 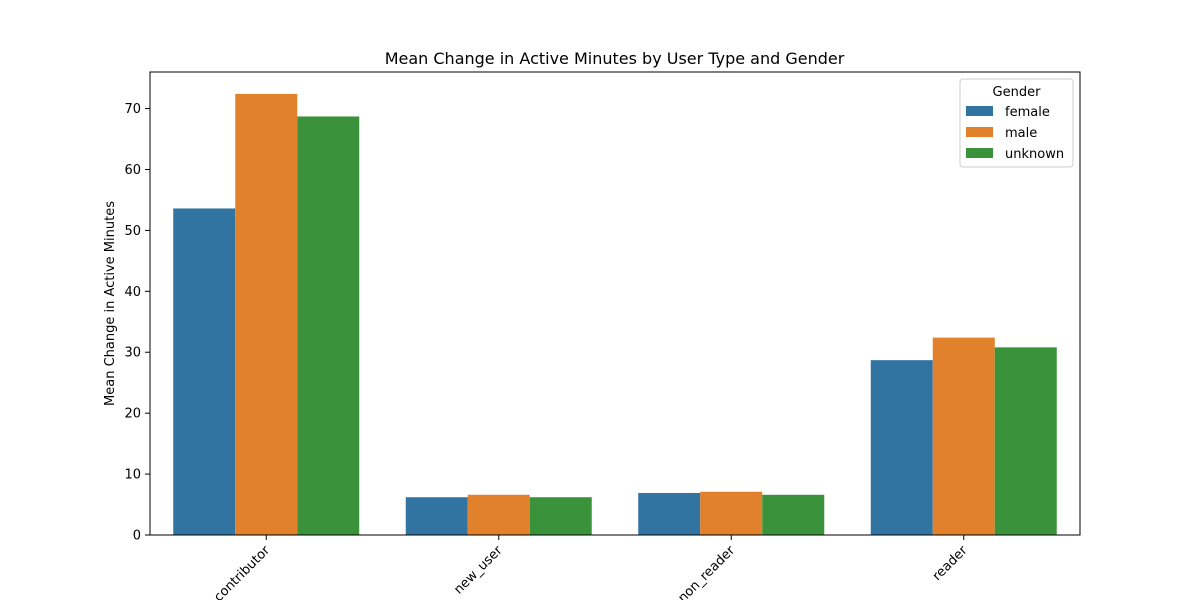 What do you see at coordinates (1021, 133) in the screenshot?
I see `legend-label-male: male` at bounding box center [1021, 133].